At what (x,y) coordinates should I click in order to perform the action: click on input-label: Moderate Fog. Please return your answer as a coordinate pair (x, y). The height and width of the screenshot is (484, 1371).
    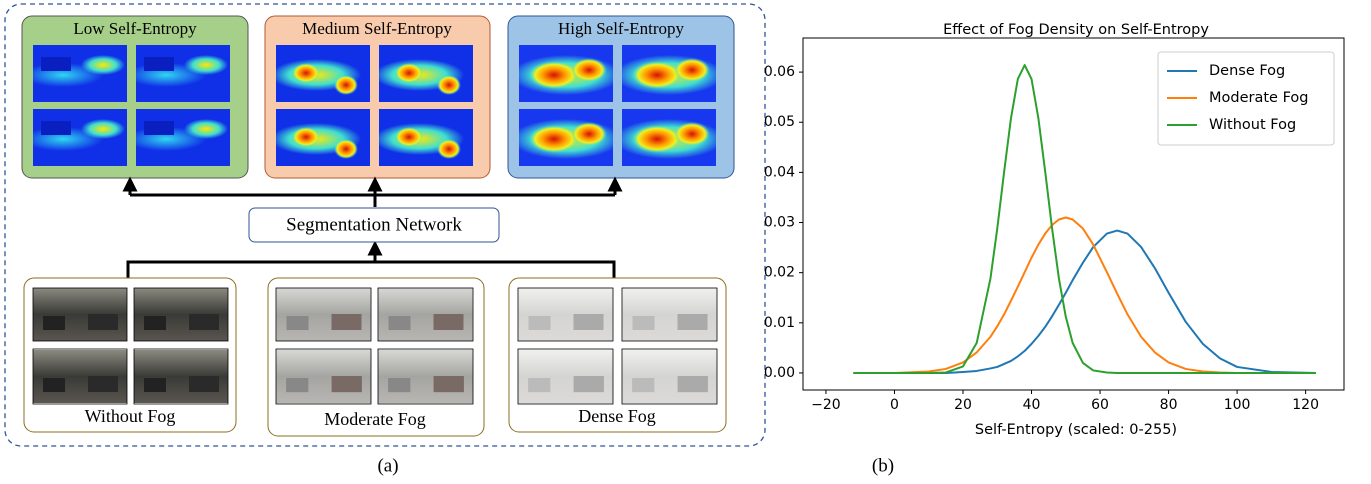
    Looking at the image, I should click on (374, 419).